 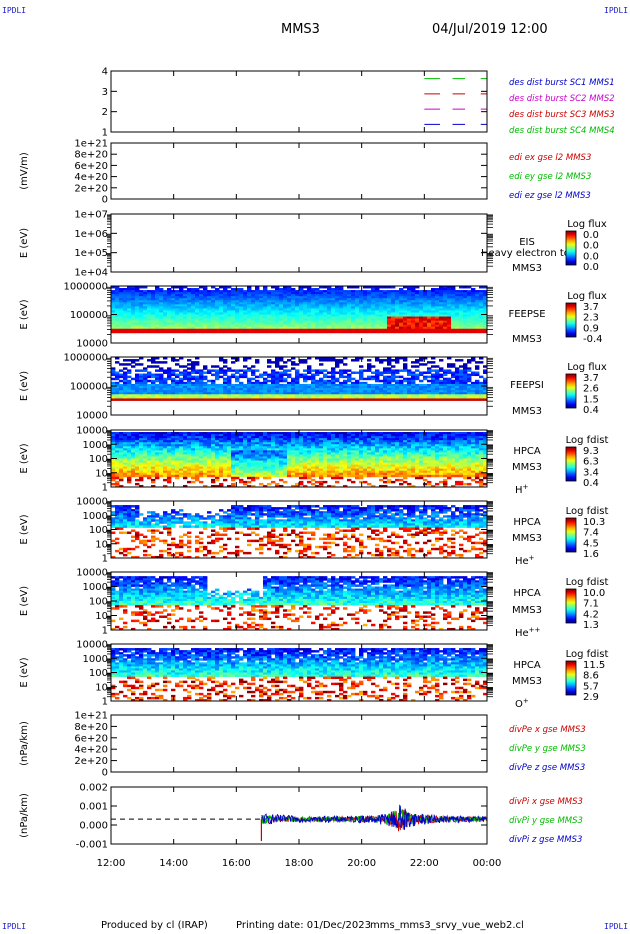 I want to click on colorbar-title: Log flux, so click(x=587, y=224).